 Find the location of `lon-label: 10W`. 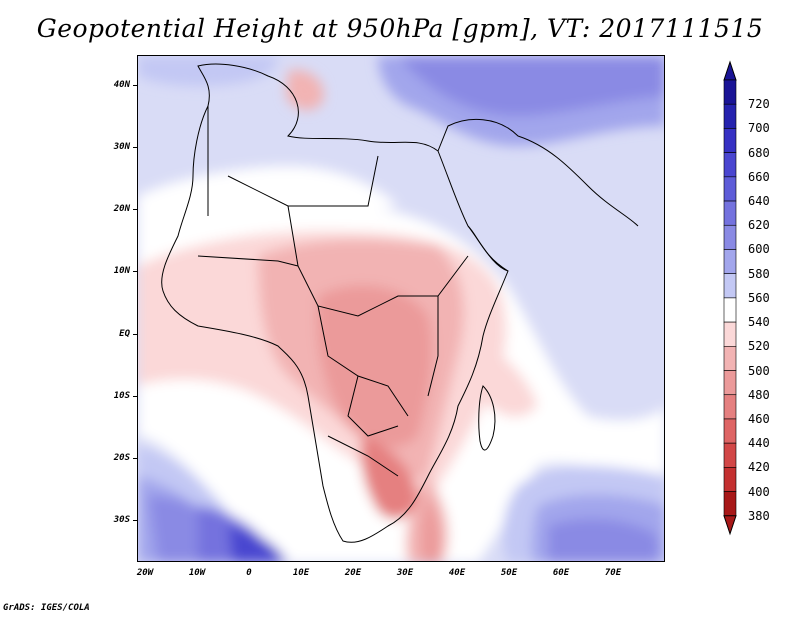

lon-label: 10W is located at coordinates (197, 573).